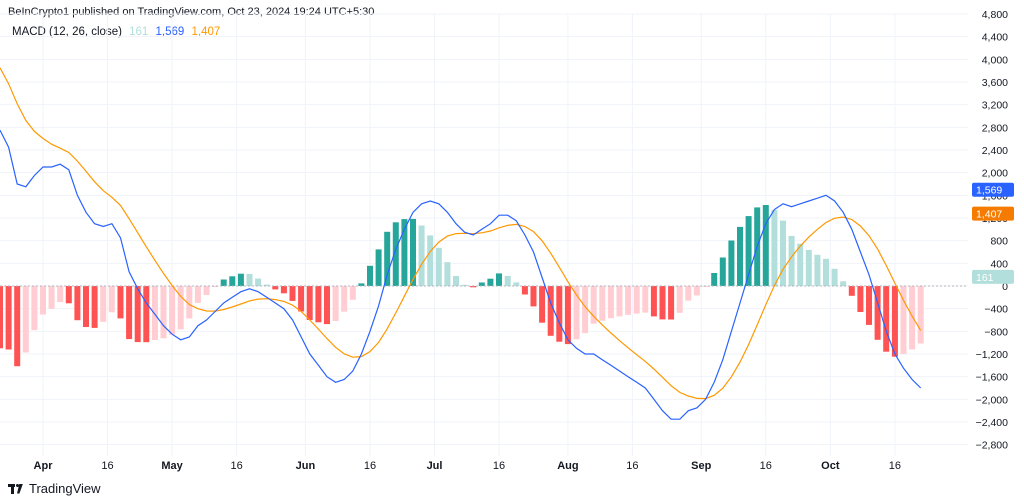 This screenshot has height=501, width=1024. I want to click on y-tick-label: 0, so click(1005, 287).